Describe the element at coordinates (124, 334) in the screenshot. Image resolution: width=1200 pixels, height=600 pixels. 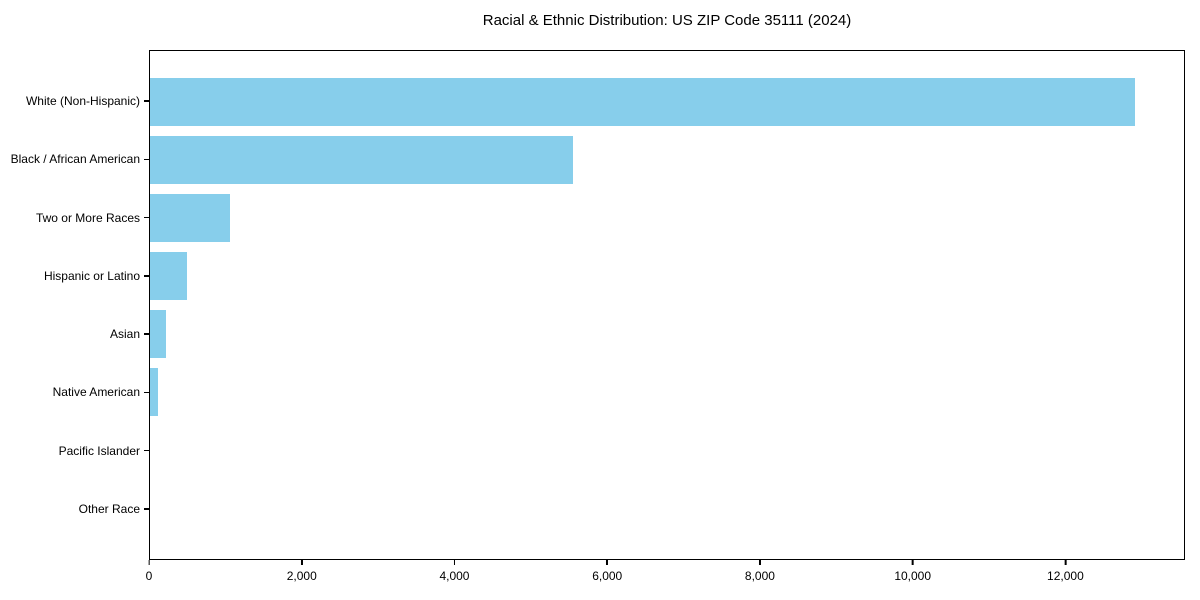
I see `y-tick-label: Asian` at that location.